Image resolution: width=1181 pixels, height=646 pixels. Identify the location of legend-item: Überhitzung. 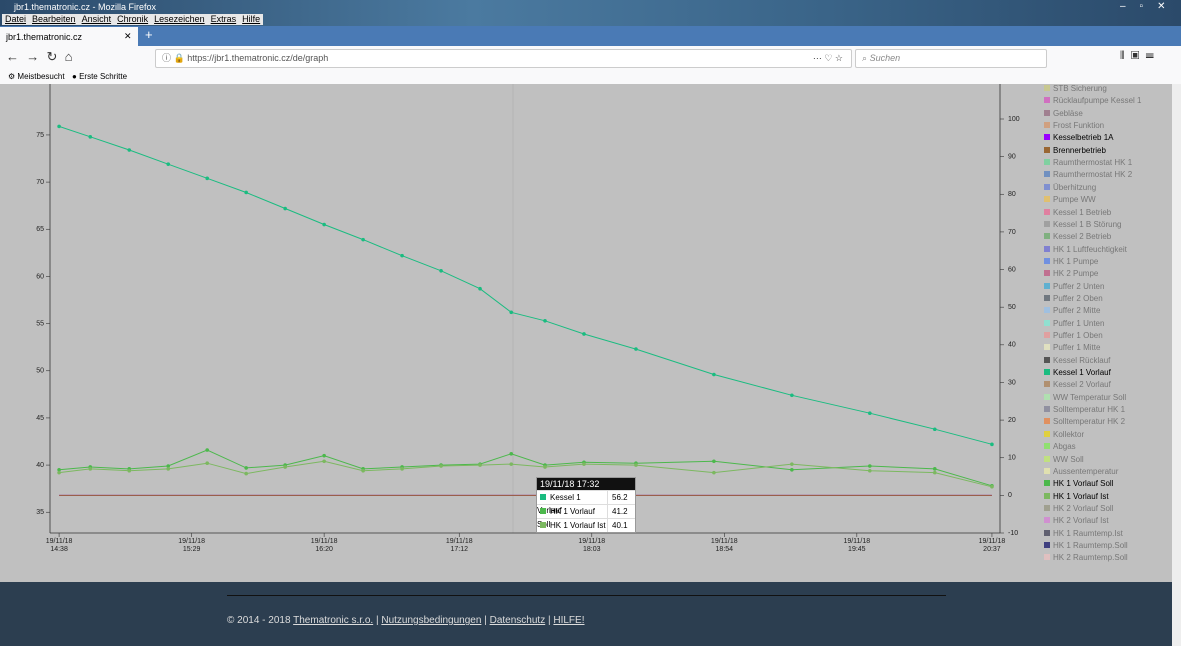
(1070, 187).